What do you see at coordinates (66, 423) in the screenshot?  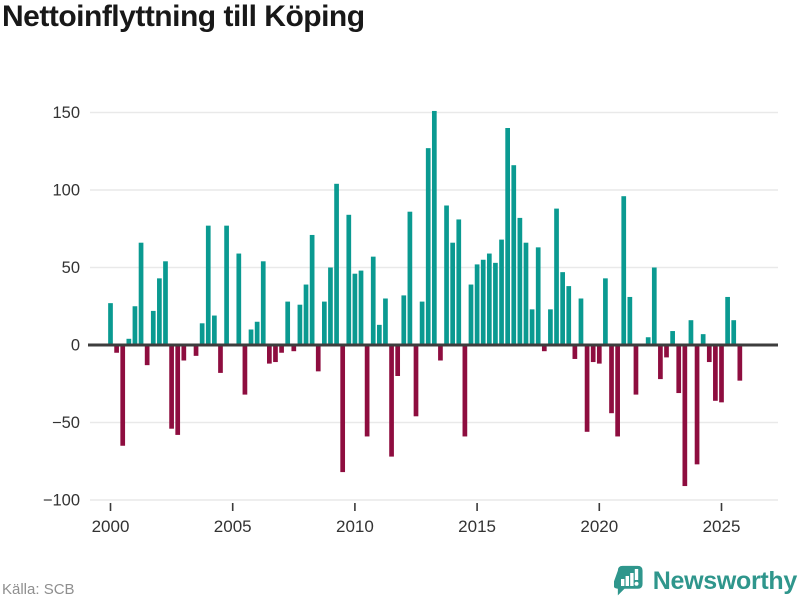 I see `y-tick-label: −50` at bounding box center [66, 423].